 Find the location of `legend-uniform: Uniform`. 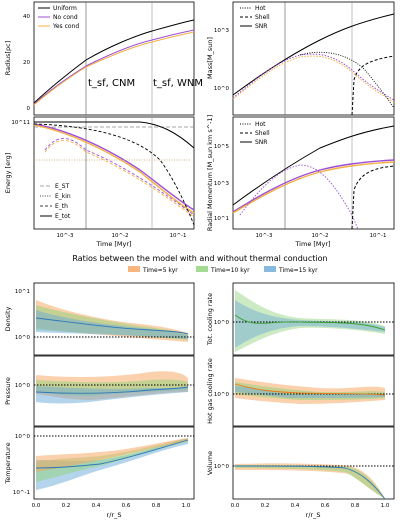

legend-uniform: Uniform is located at coordinates (65, 8).